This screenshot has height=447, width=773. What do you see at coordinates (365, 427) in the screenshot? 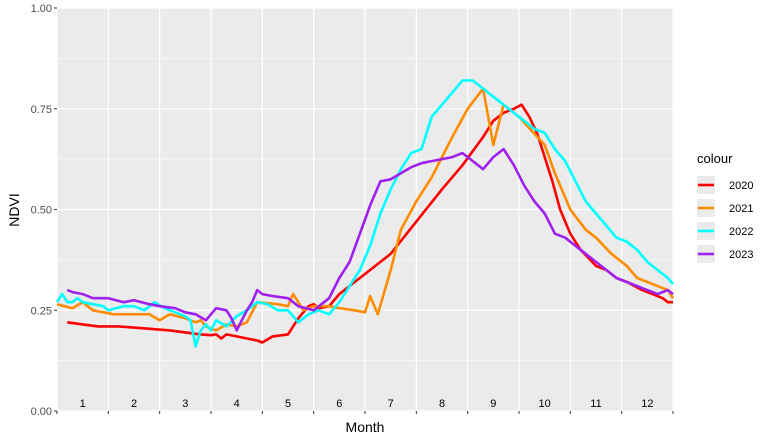
I see `x-axis-title: Month` at bounding box center [365, 427].